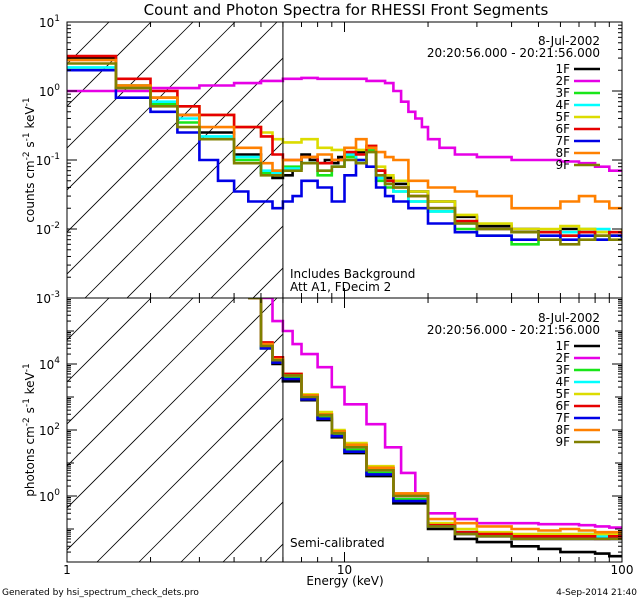 This screenshot has height=600, width=640. I want to click on bottom-hatch, so click(175, 430).